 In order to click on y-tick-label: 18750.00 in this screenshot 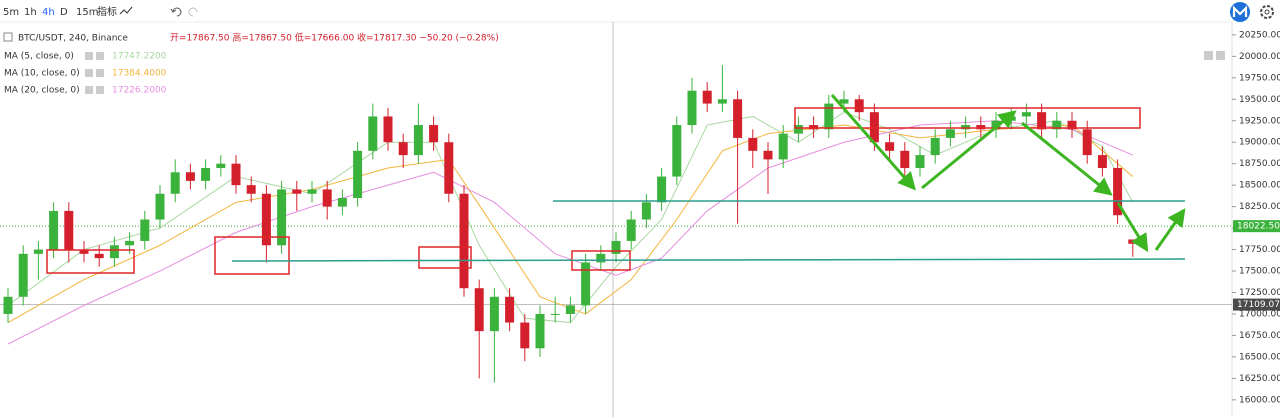, I will do `click(1259, 164)`.